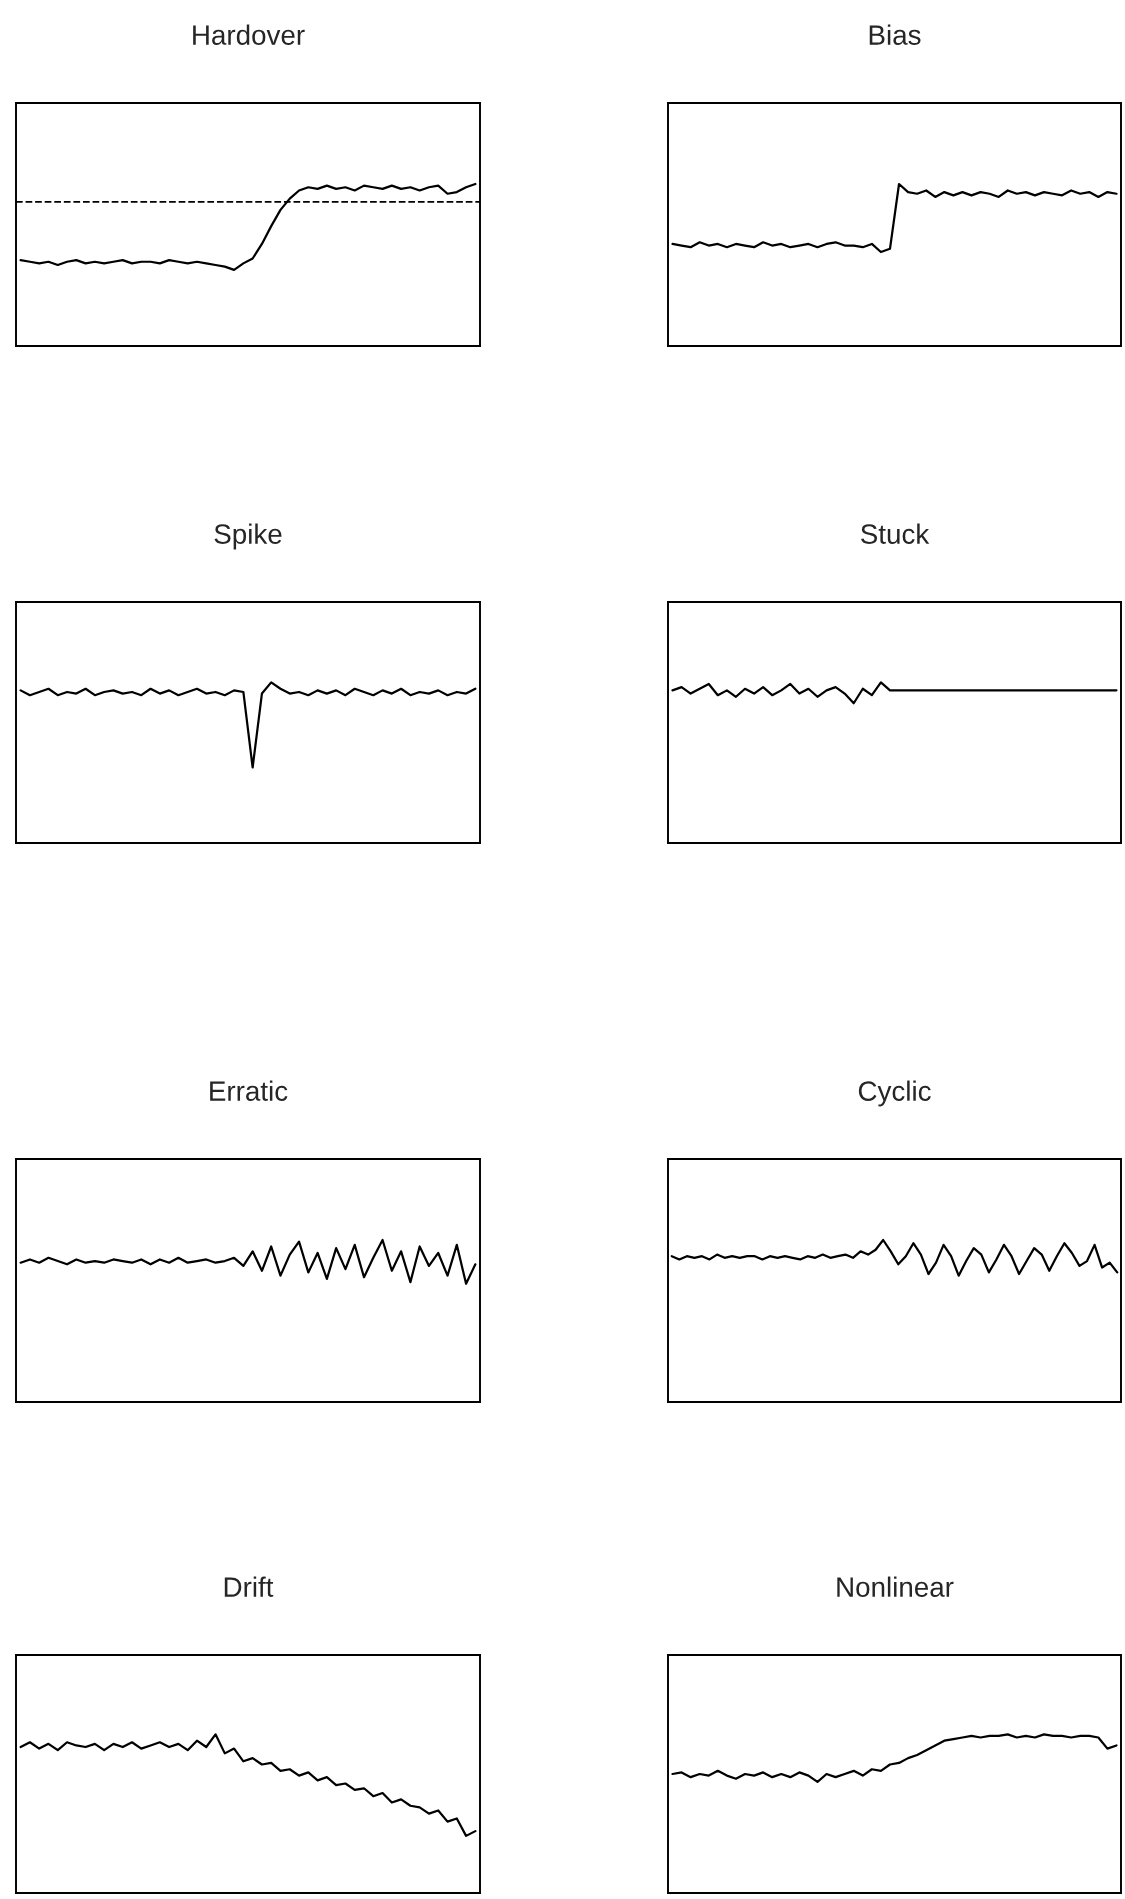 This screenshot has width=1125, height=1899. What do you see at coordinates (249, 1090) in the screenshot?
I see `chart-title: Erratic` at bounding box center [249, 1090].